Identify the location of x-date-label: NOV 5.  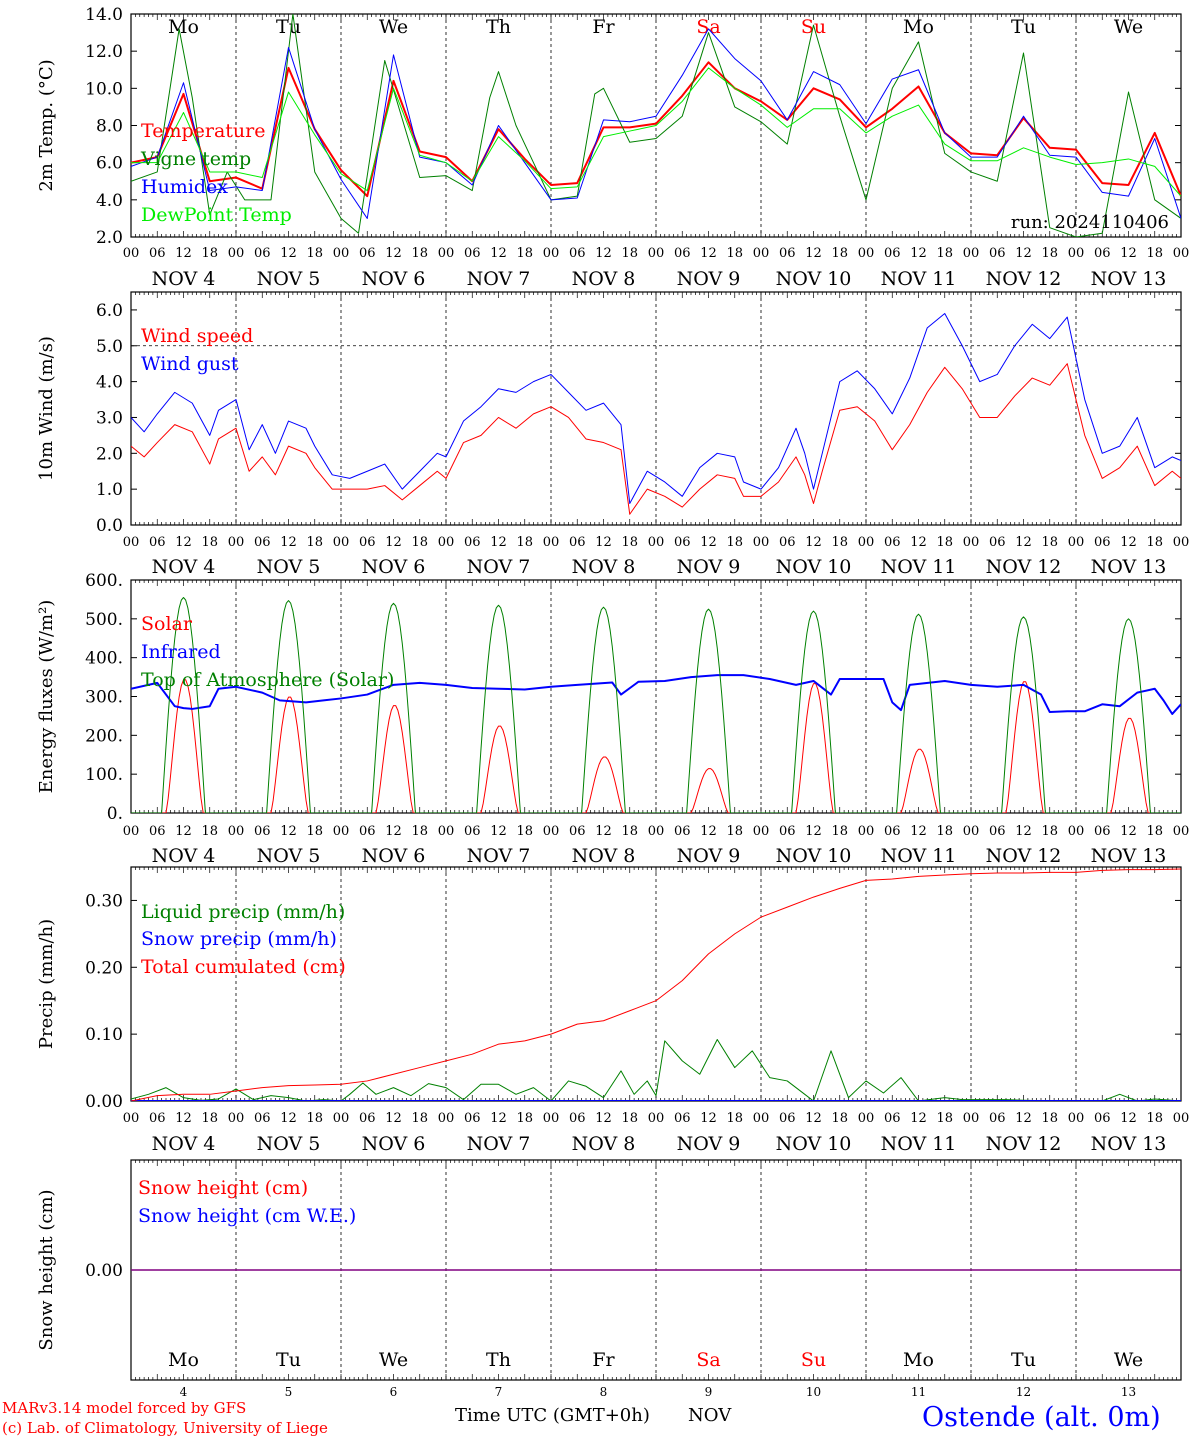
(289, 856).